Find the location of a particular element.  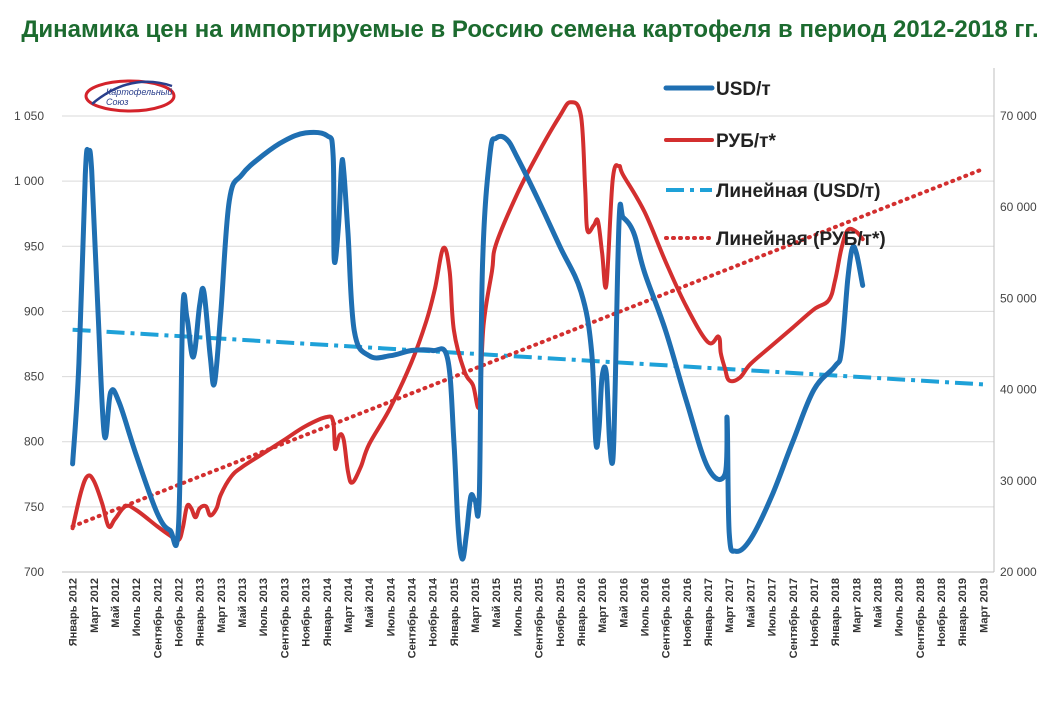

x-tick-label: Март 2016 is located at coordinates (603, 605).